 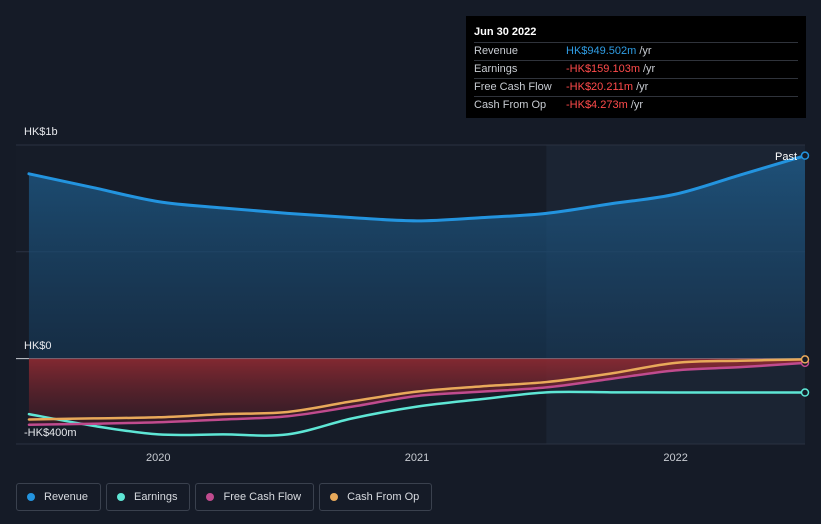 I want to click on legend-item-revenue: Revenue, so click(x=59, y=497).